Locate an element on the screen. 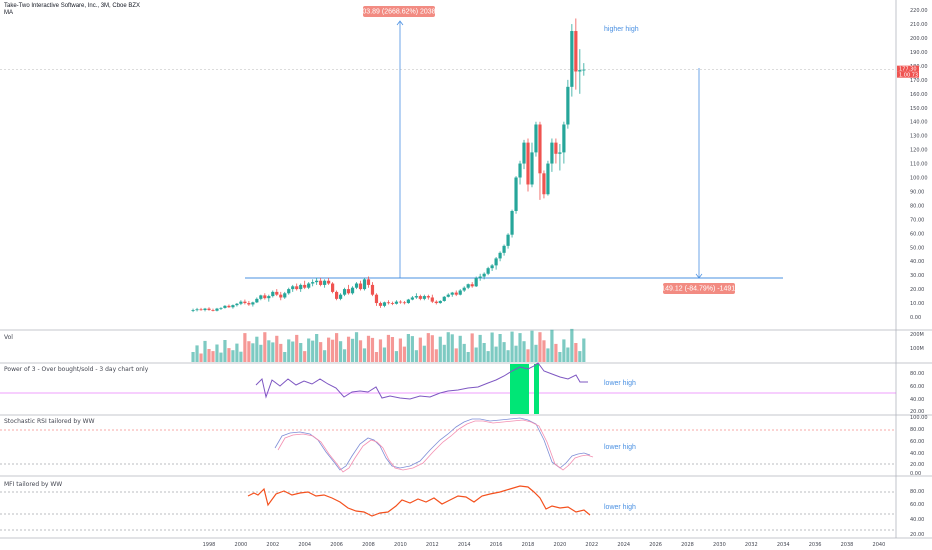  power3-tick: 60.00 is located at coordinates (917, 387).